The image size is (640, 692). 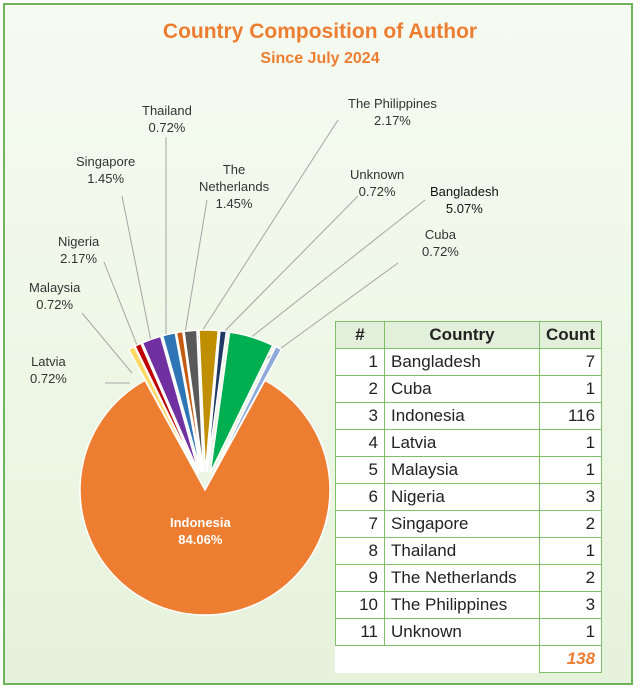 What do you see at coordinates (55, 296) in the screenshot?
I see `label-malaysia: Malaysia 0.72%` at bounding box center [55, 296].